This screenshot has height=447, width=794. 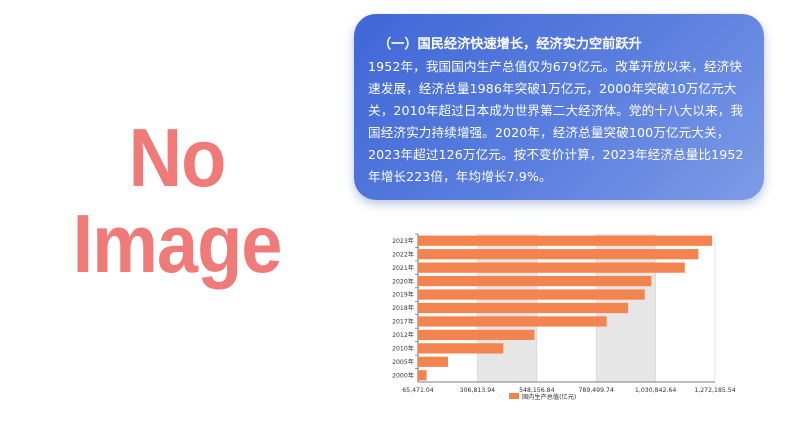 I want to click on category-label: 2020年, so click(x=403, y=281).